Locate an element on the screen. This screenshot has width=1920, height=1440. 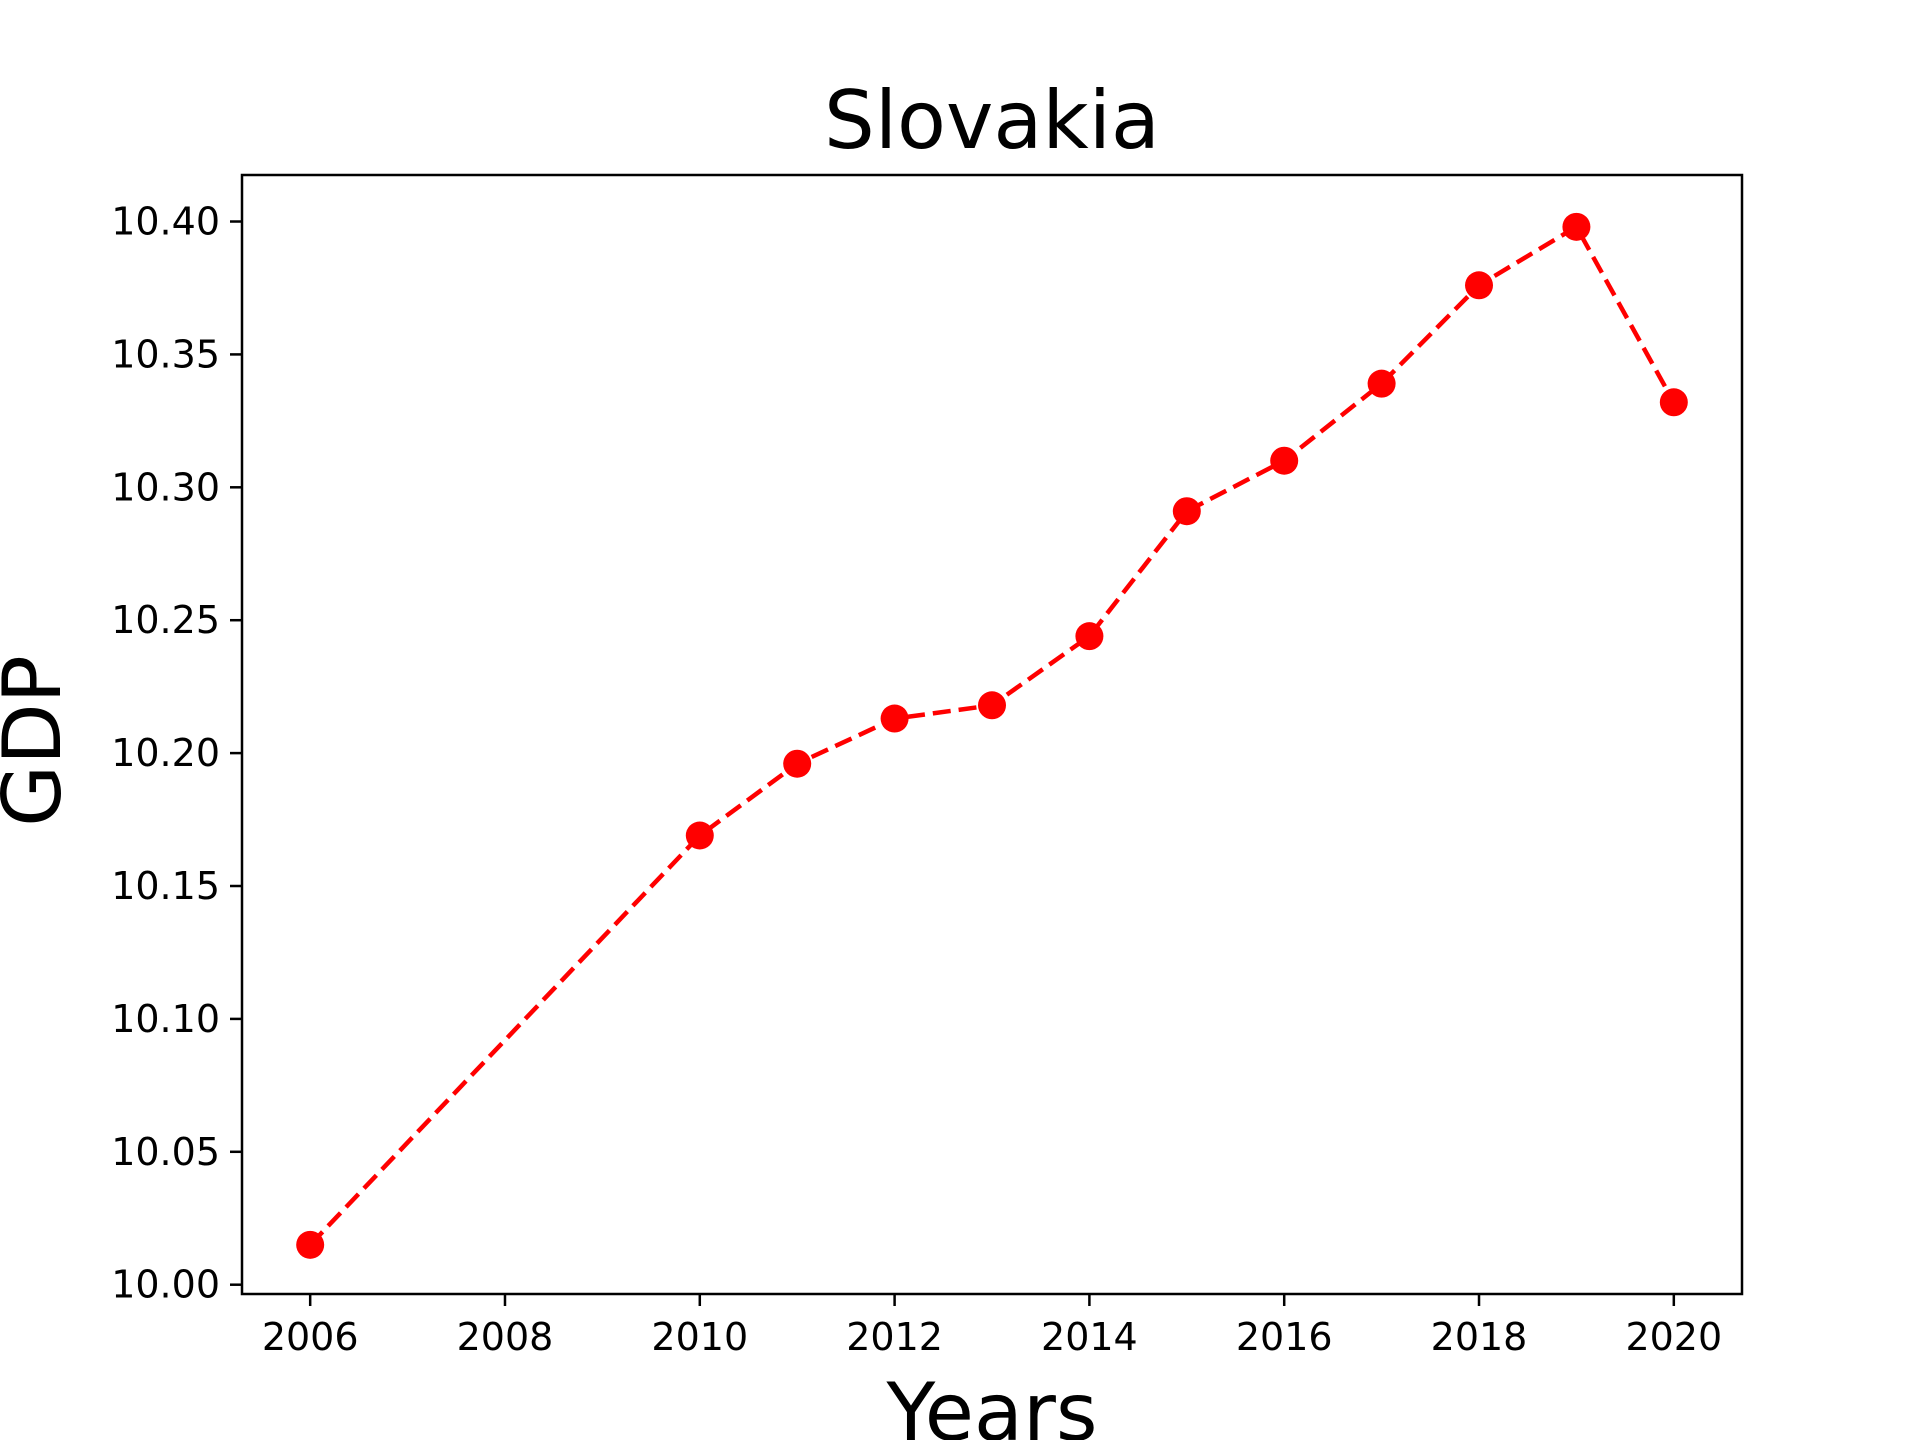
x-axis: 2006 2008 2010 2012 2014 2016 2018 2020 is located at coordinates (992, 1326).